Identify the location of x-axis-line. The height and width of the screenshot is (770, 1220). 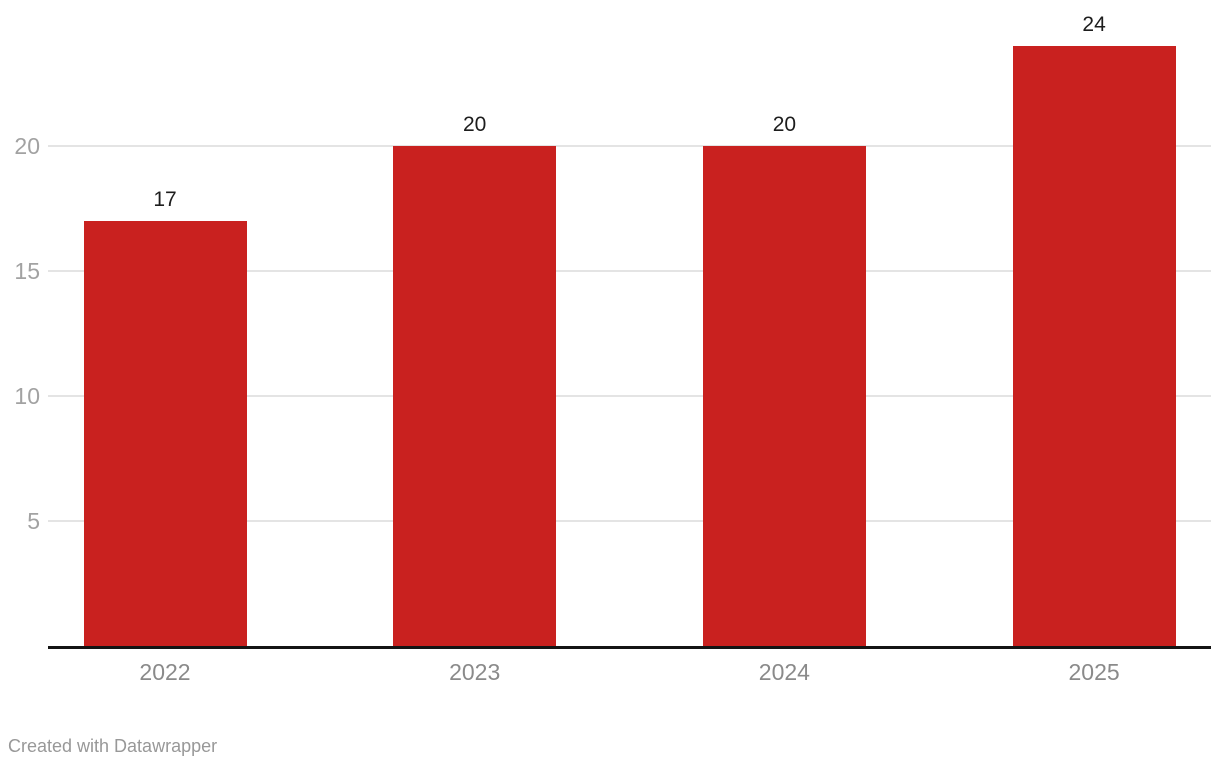
(629, 647).